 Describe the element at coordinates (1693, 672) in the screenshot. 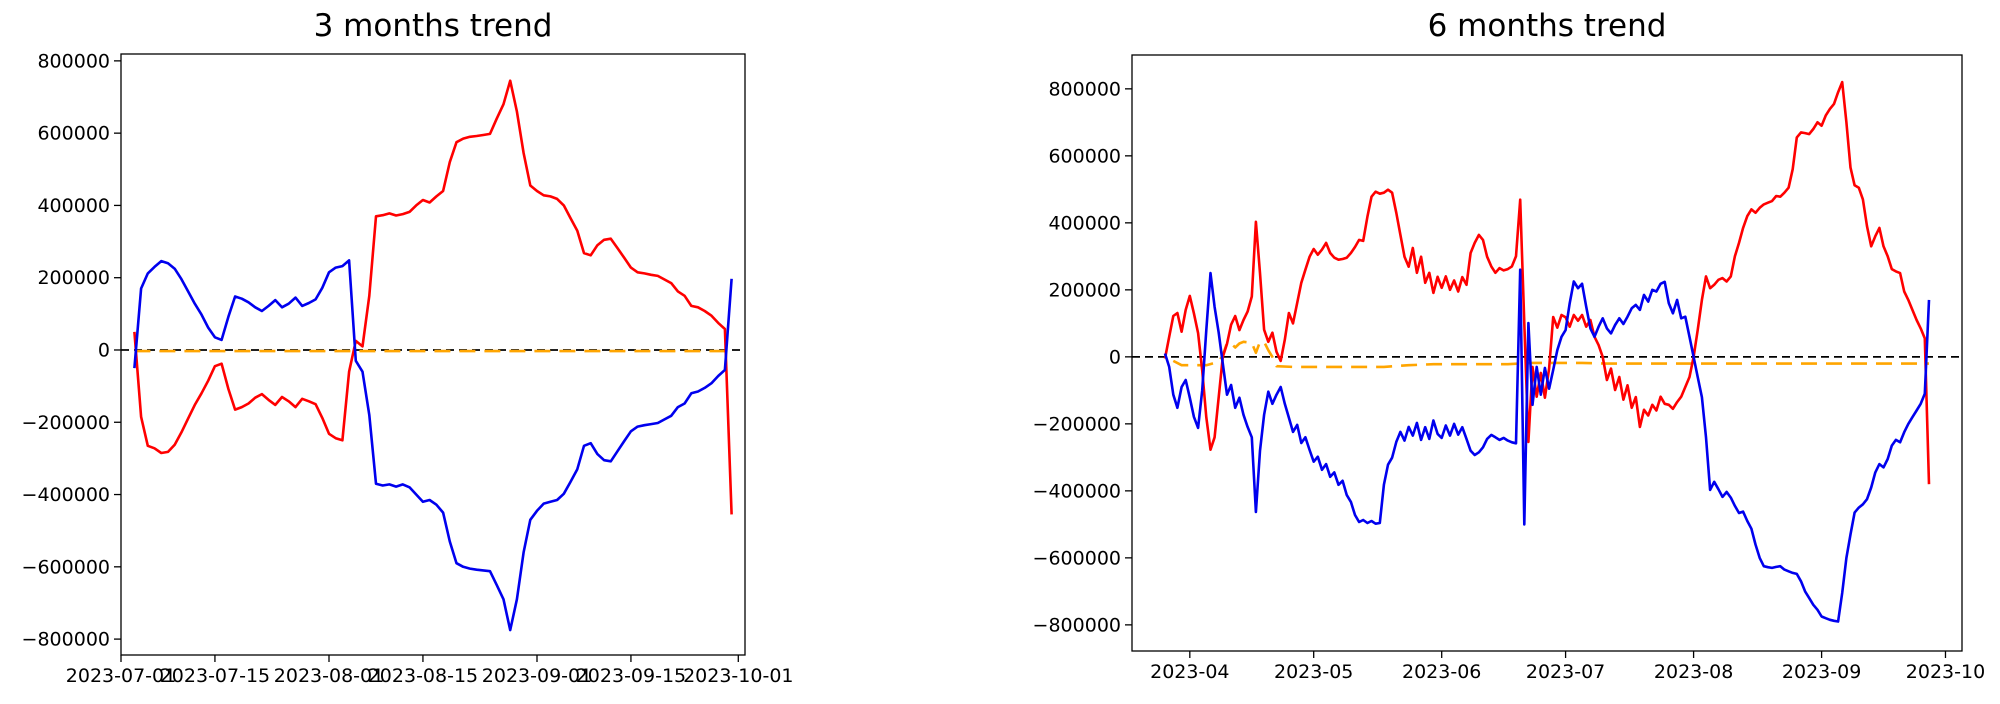

I see `x-tick-label: 2023-08` at that location.